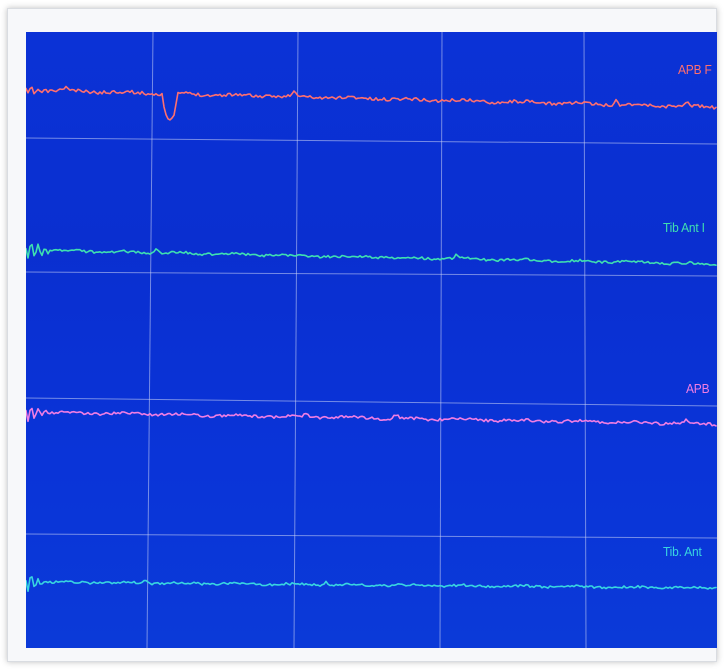 The height and width of the screenshot is (671, 724). I want to click on channel-label-apb-left: APB, so click(698, 388).